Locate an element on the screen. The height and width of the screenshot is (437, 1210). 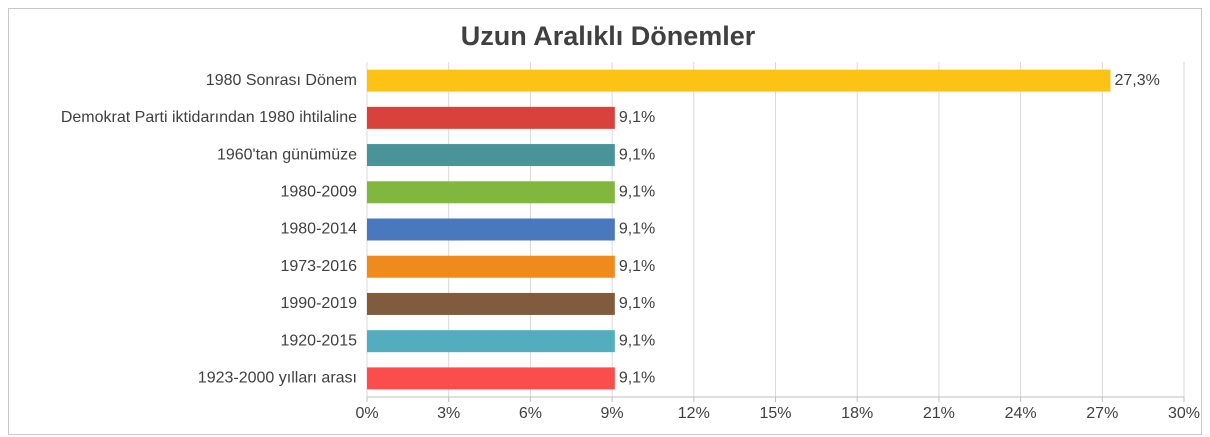
y-tick-label: 1960'tan günümüze is located at coordinates (287, 154).